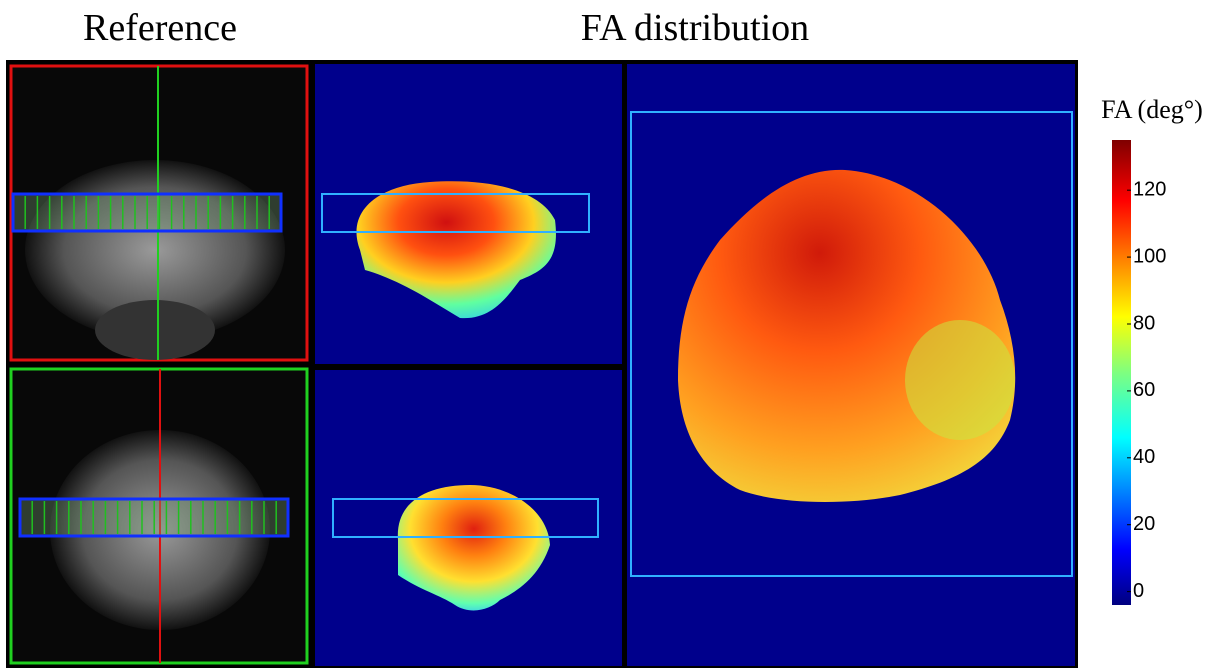 The height and width of the screenshot is (670, 1223). I want to click on colorbar-label: FA (deg°), so click(1152, 109).